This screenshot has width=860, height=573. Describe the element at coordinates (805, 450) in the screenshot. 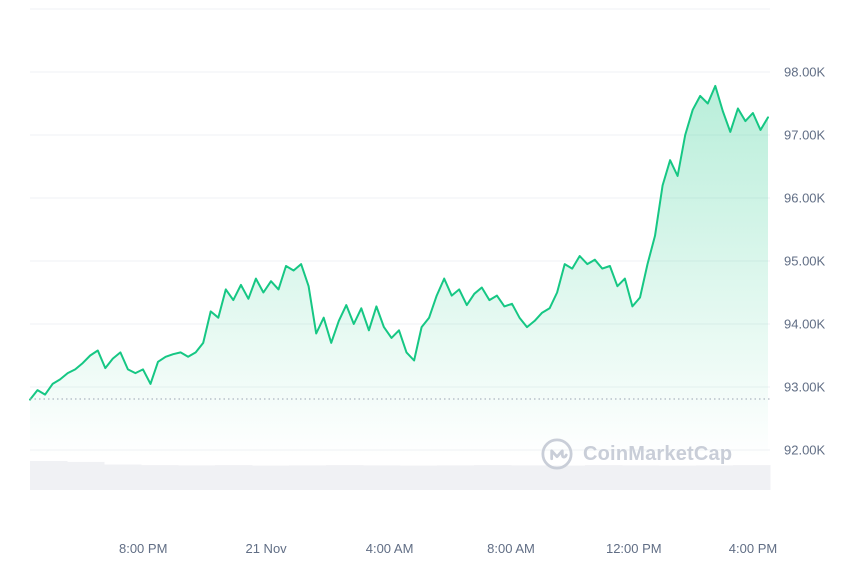

I see `y-axis-label: 92.00K` at that location.